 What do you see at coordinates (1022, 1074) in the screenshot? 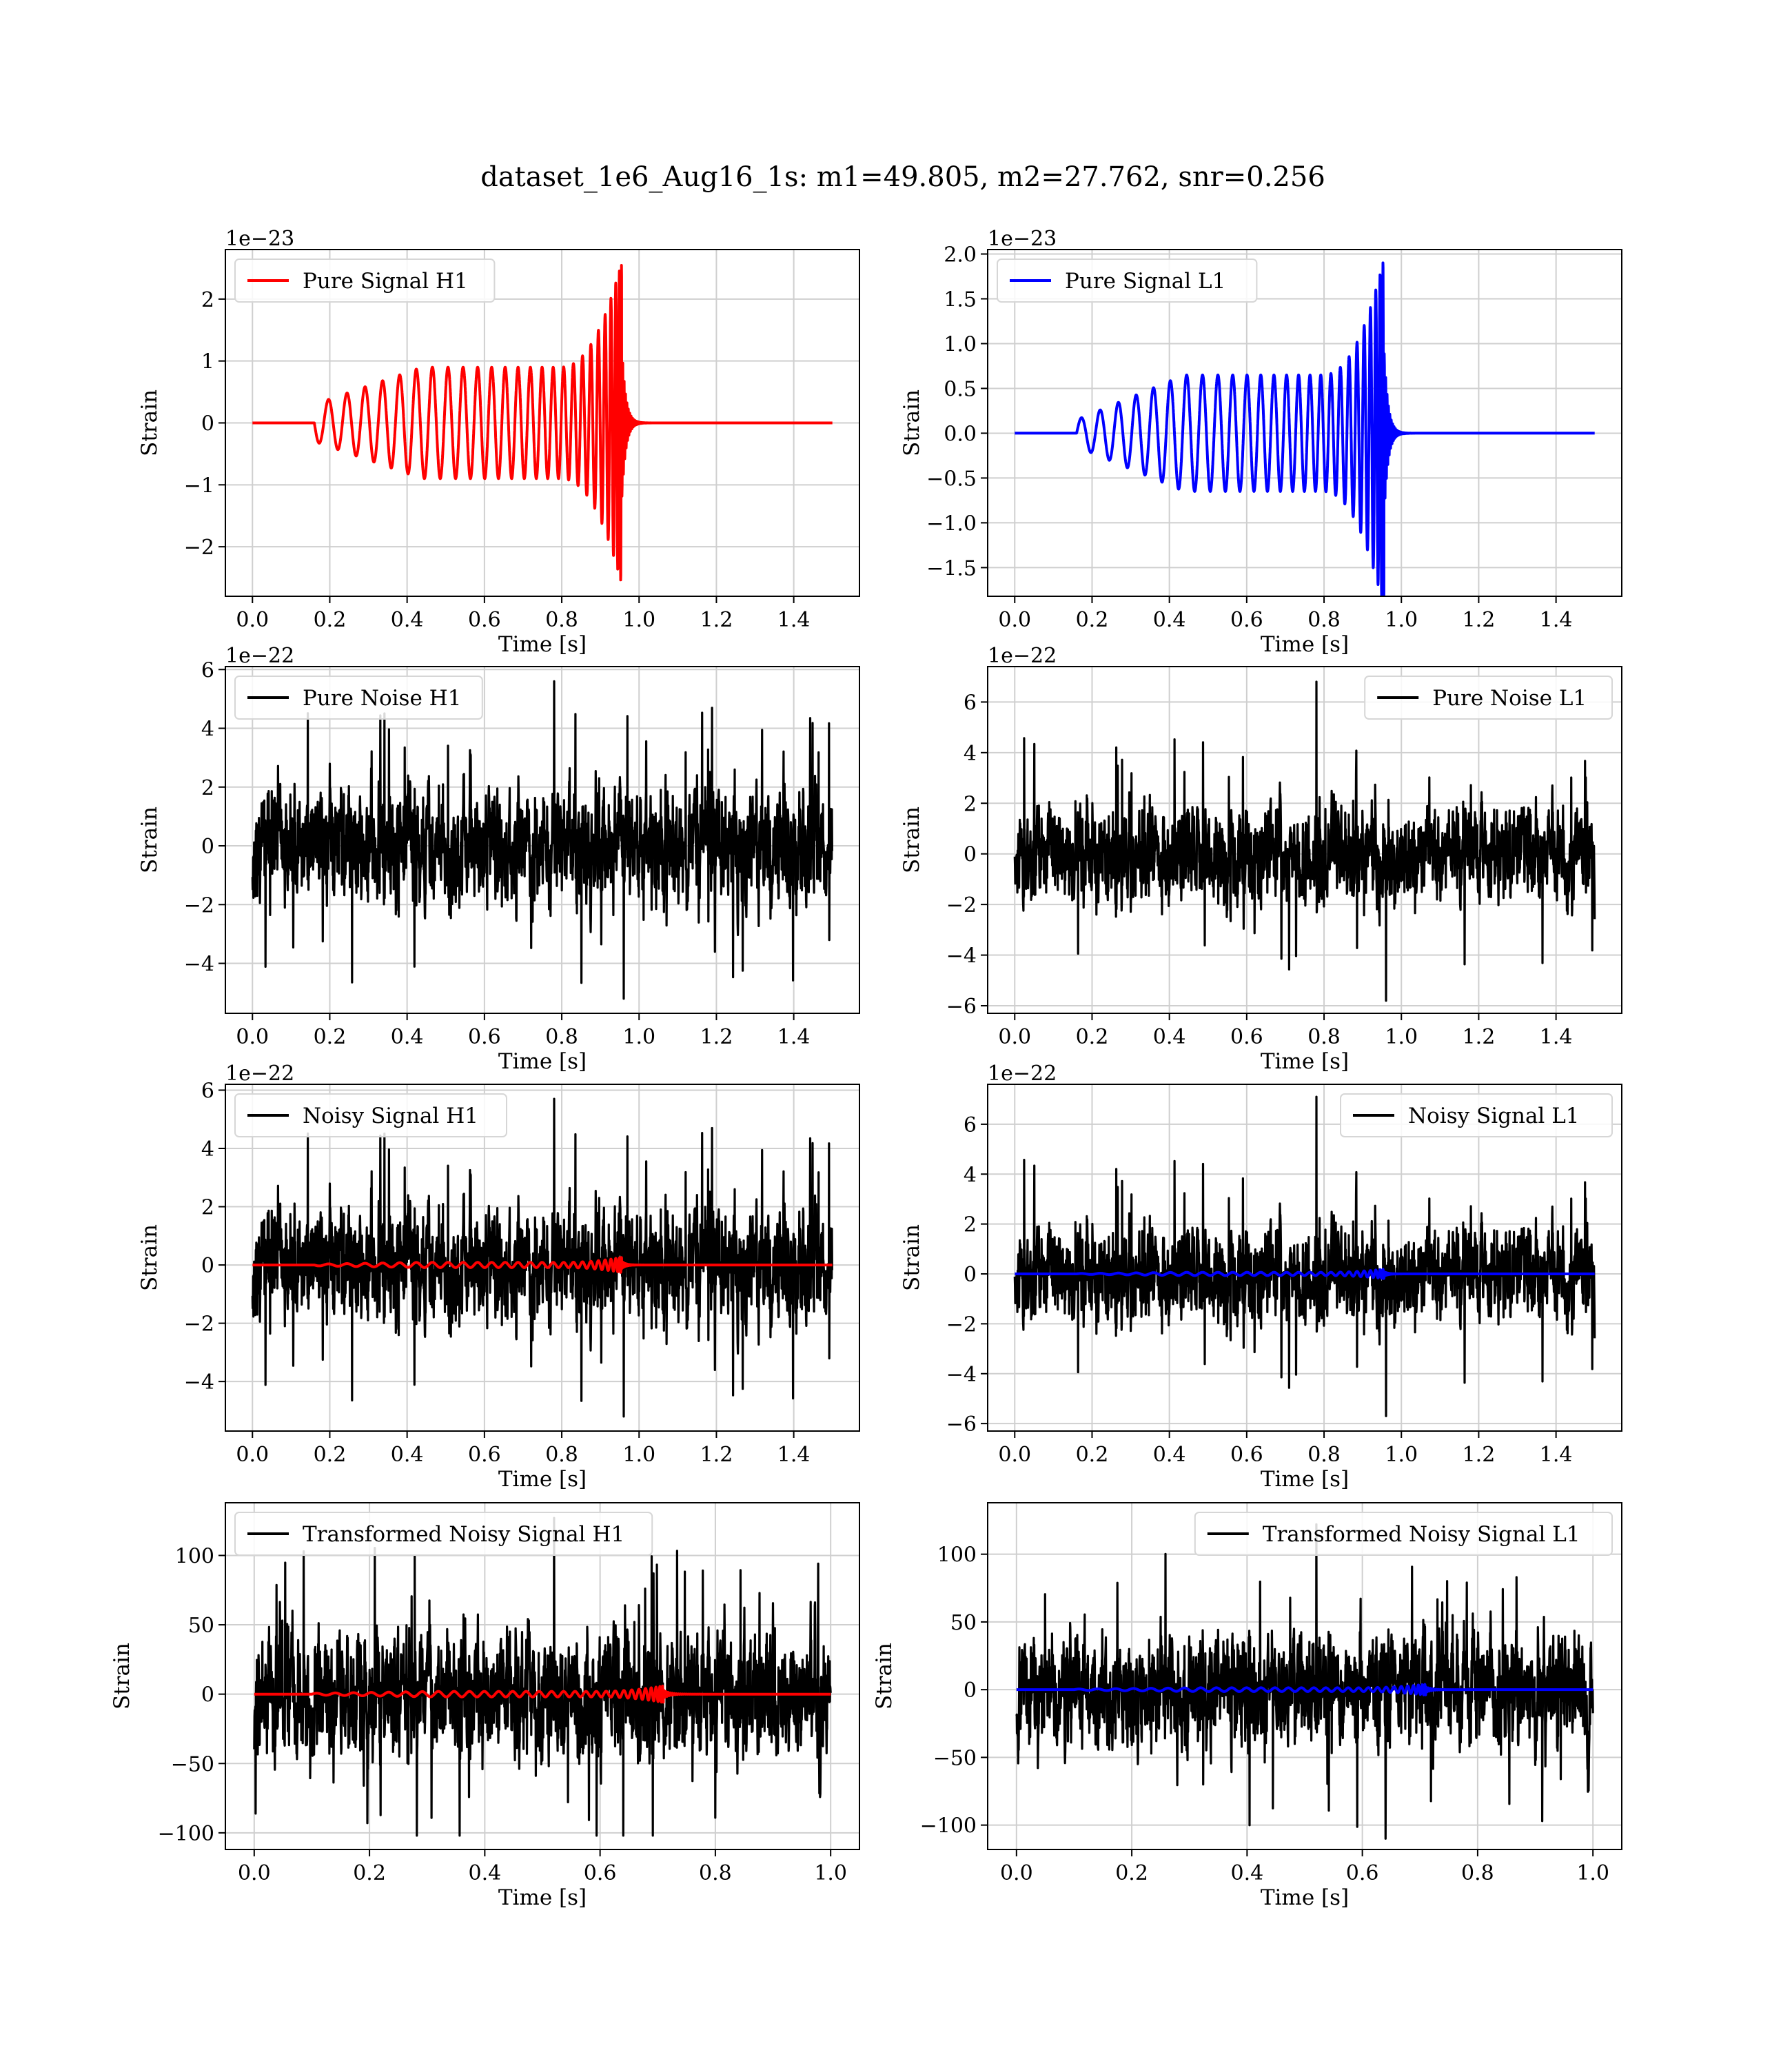
I see `axis-offset-text: 1e−22` at bounding box center [1022, 1074].